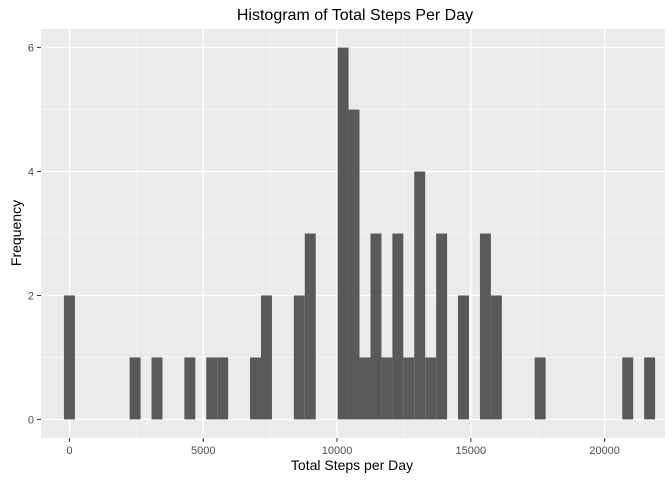 The width and height of the screenshot is (672, 485). I want to click on x-axis-title: Total Steps per Day, so click(352, 465).